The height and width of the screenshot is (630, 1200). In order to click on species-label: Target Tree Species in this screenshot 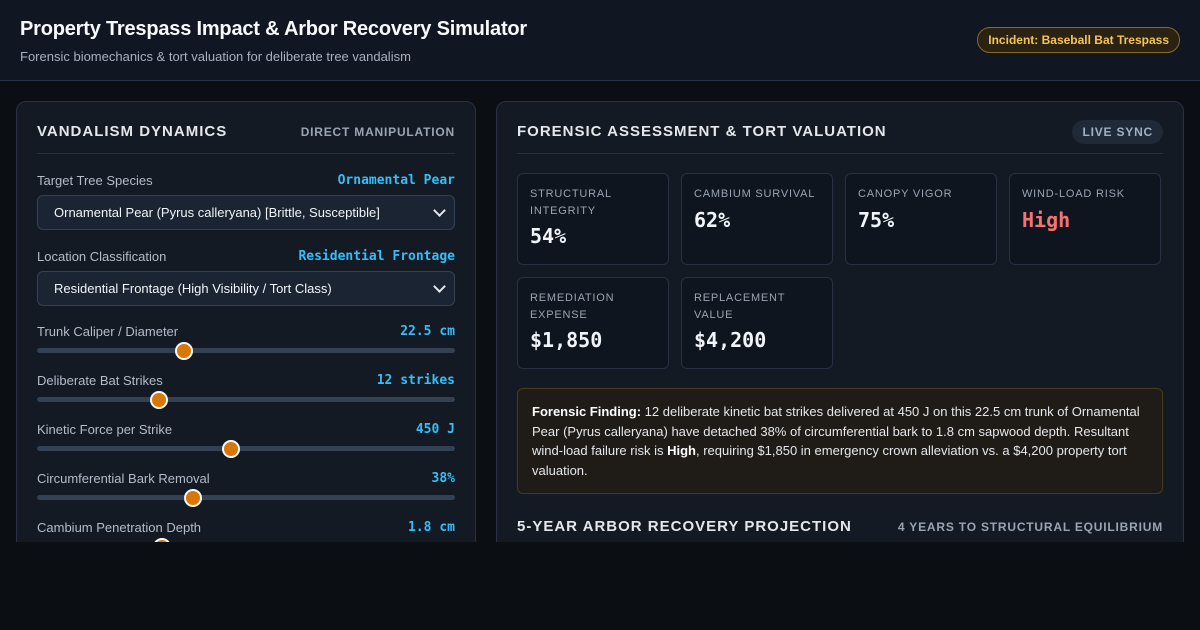, I will do `click(95, 180)`.